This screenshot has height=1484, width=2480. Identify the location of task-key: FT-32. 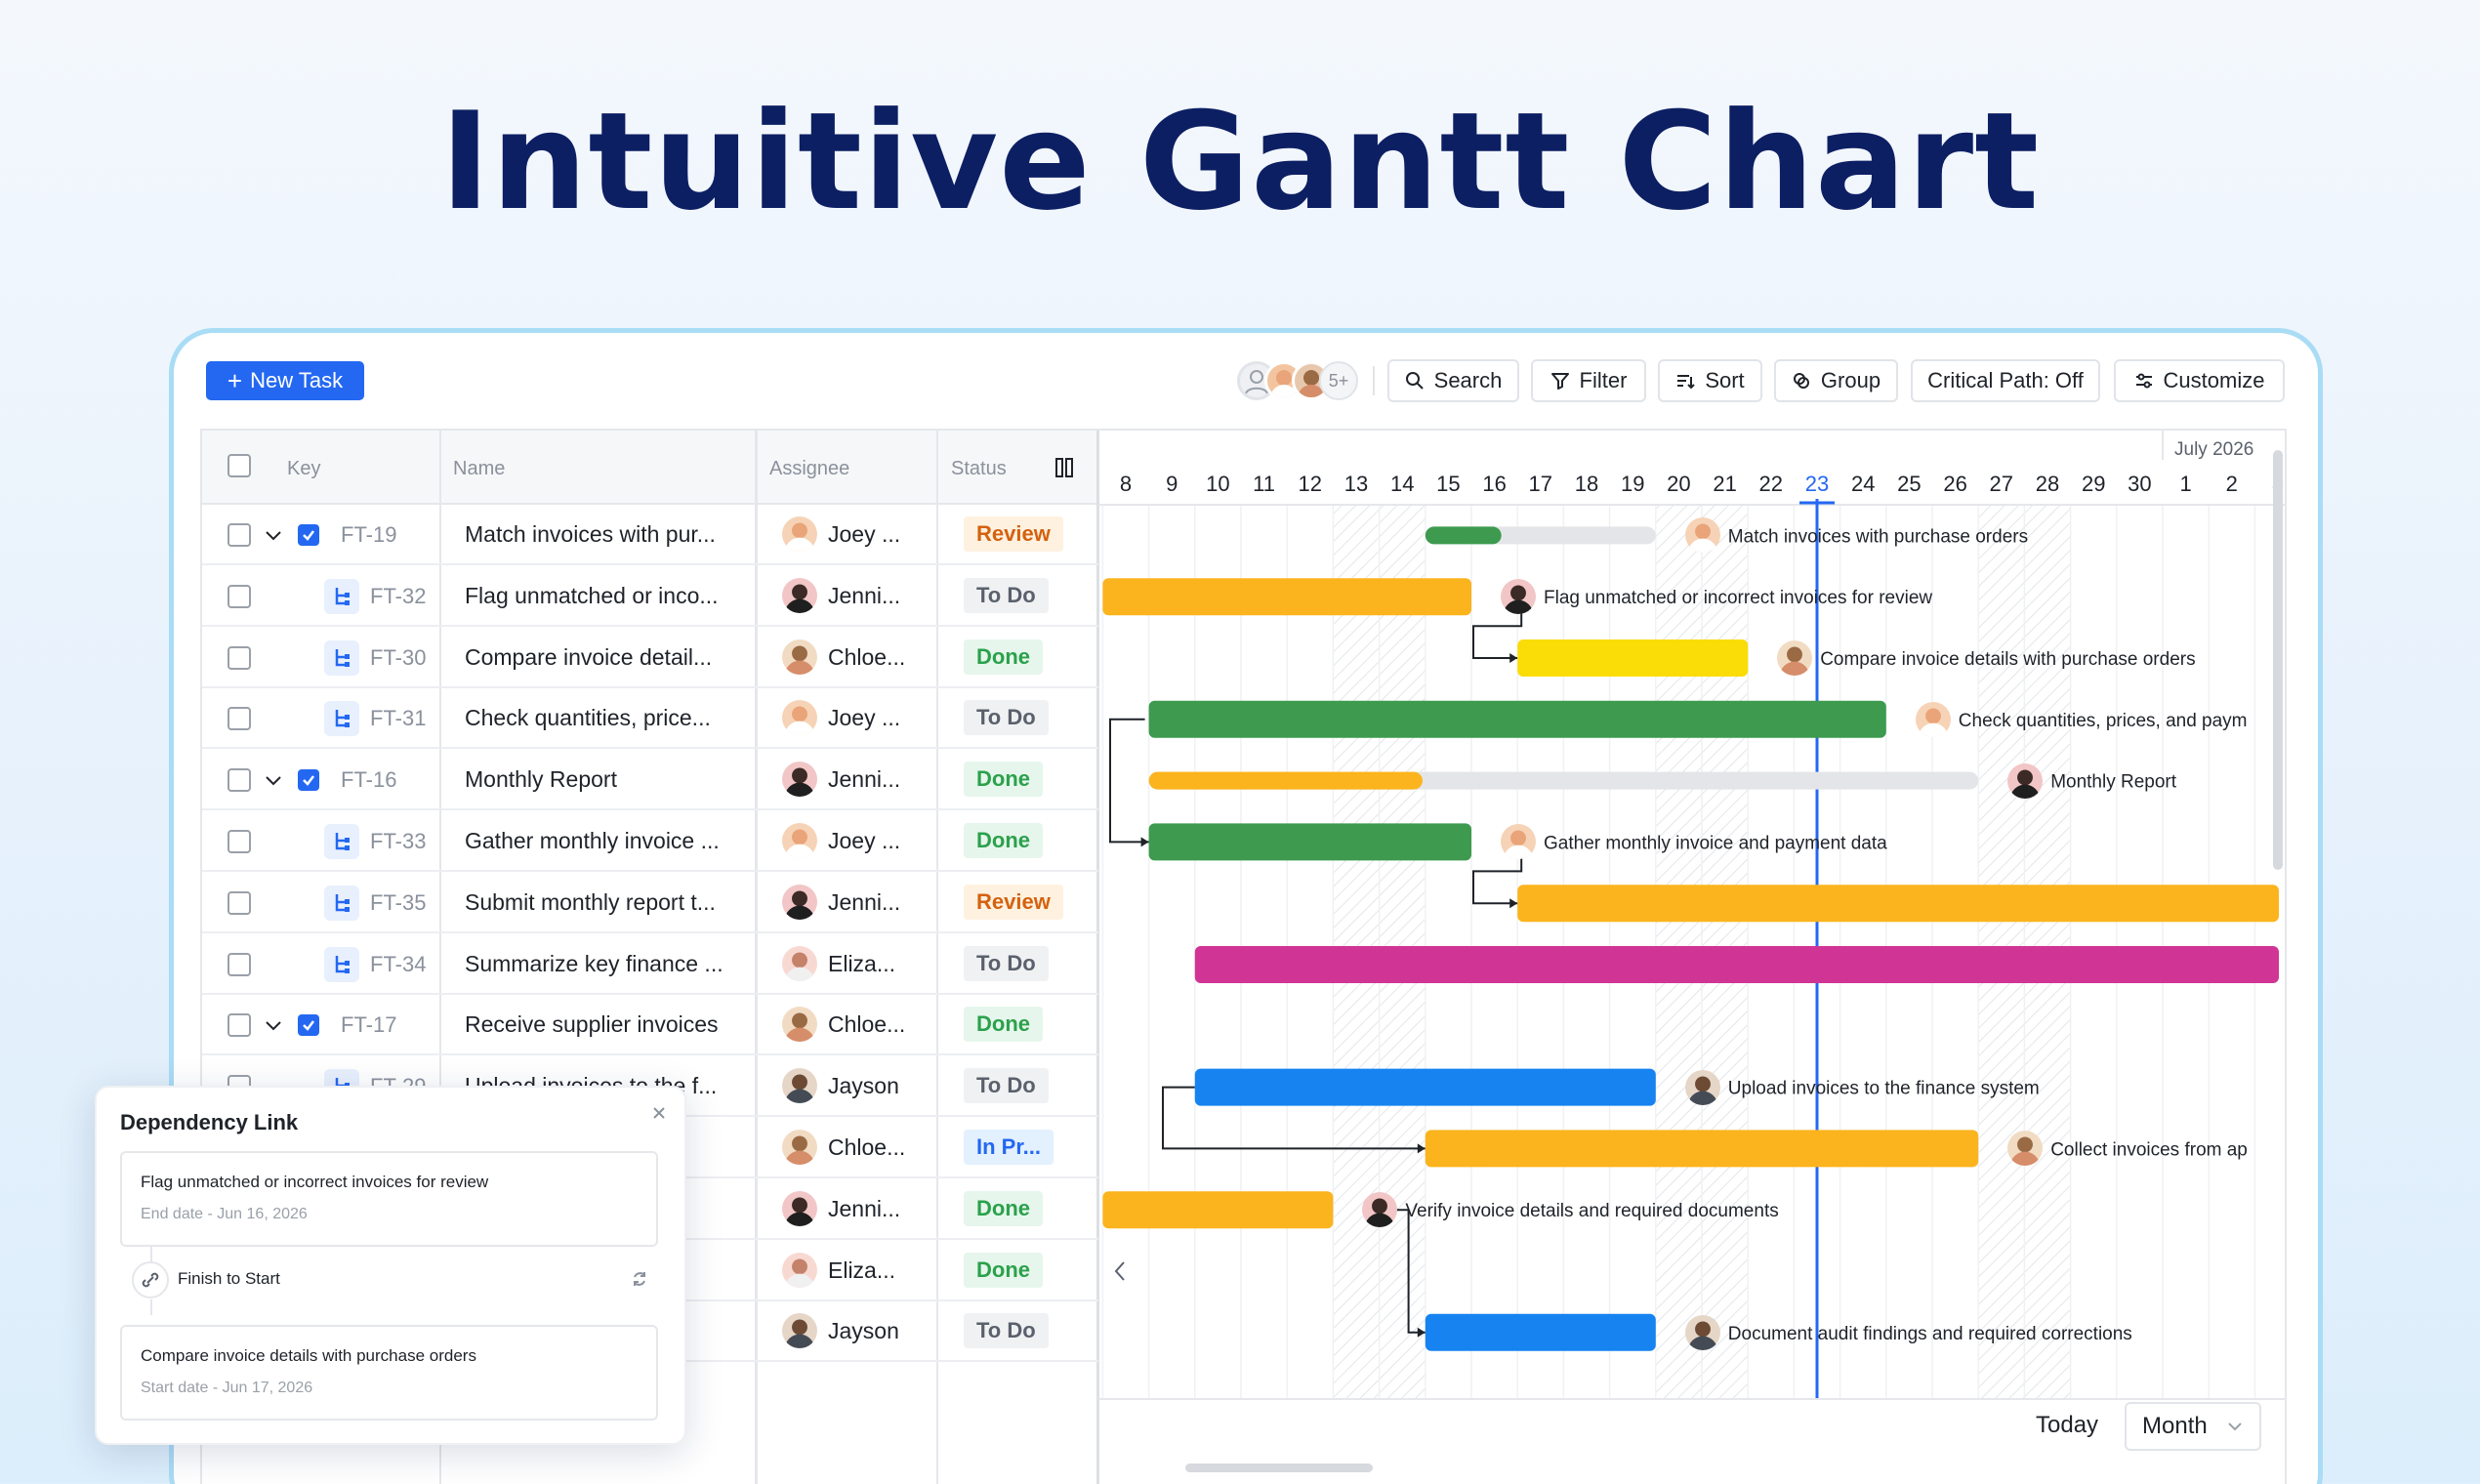
(398, 596).